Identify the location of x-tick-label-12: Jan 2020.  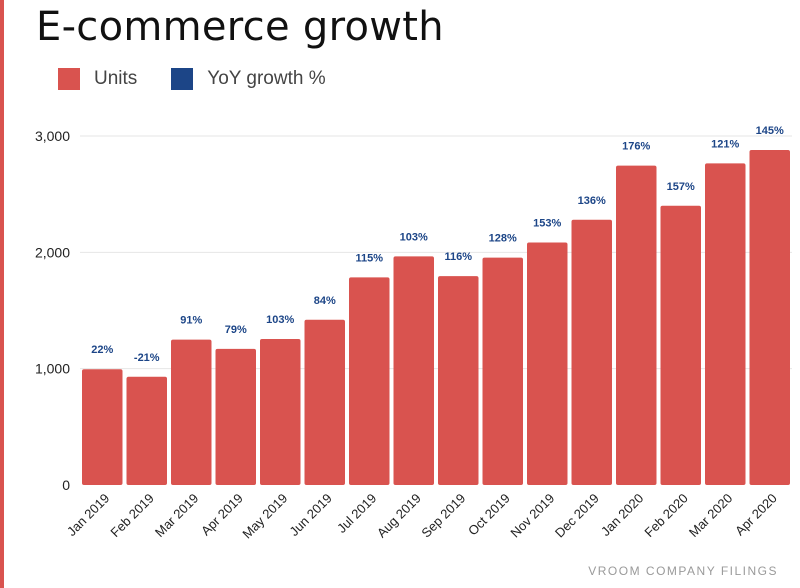
(622, 515).